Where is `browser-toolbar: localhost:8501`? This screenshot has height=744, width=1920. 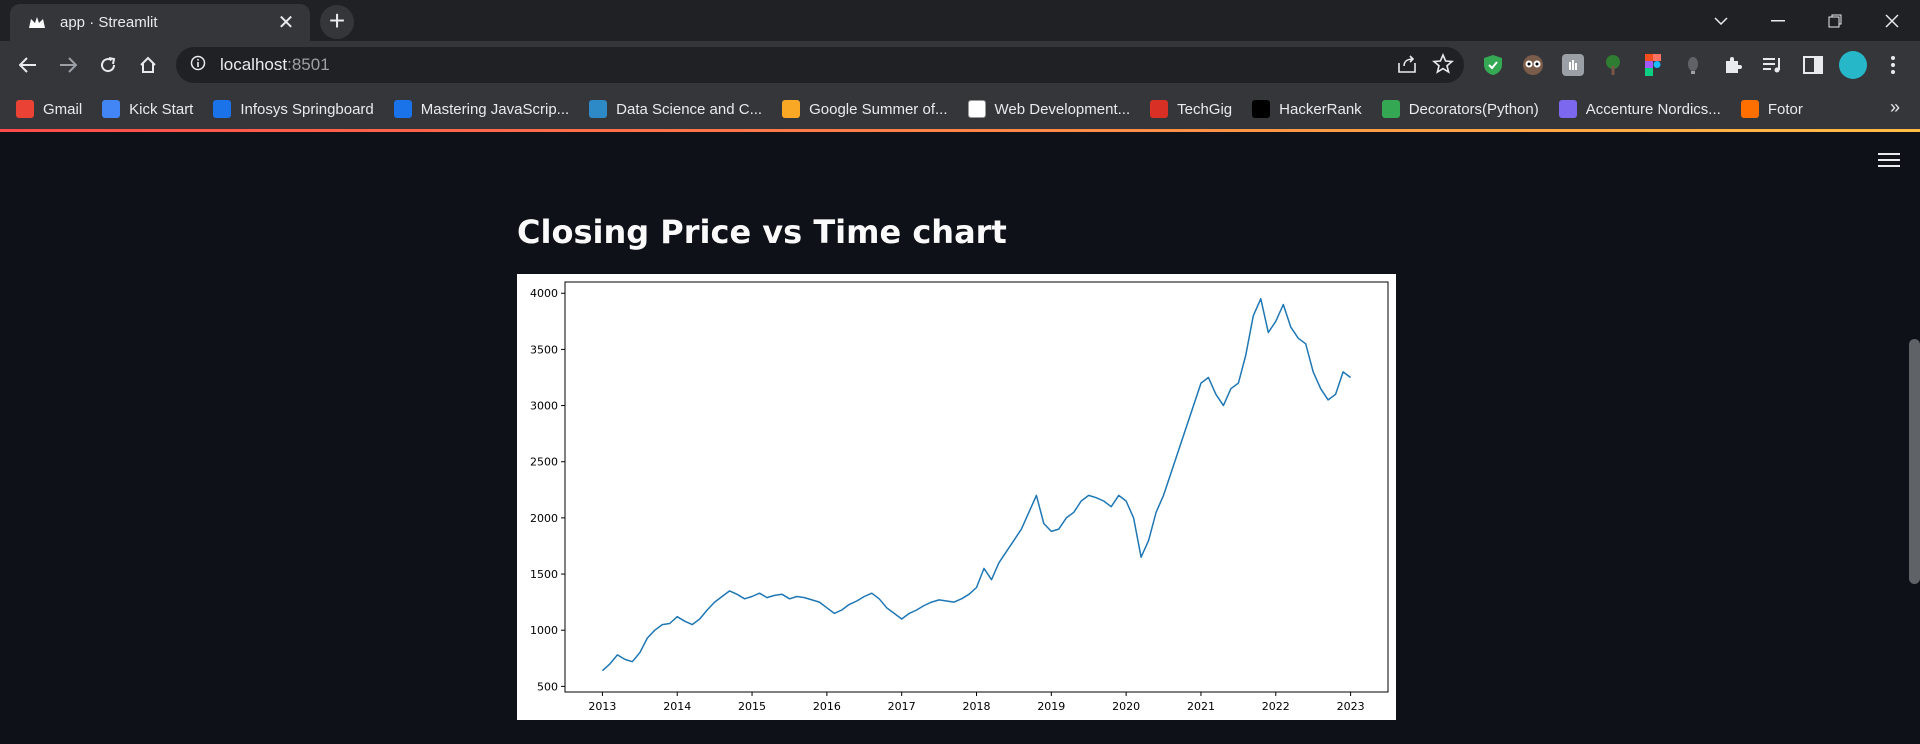
browser-toolbar: localhost:8501 is located at coordinates (960, 65).